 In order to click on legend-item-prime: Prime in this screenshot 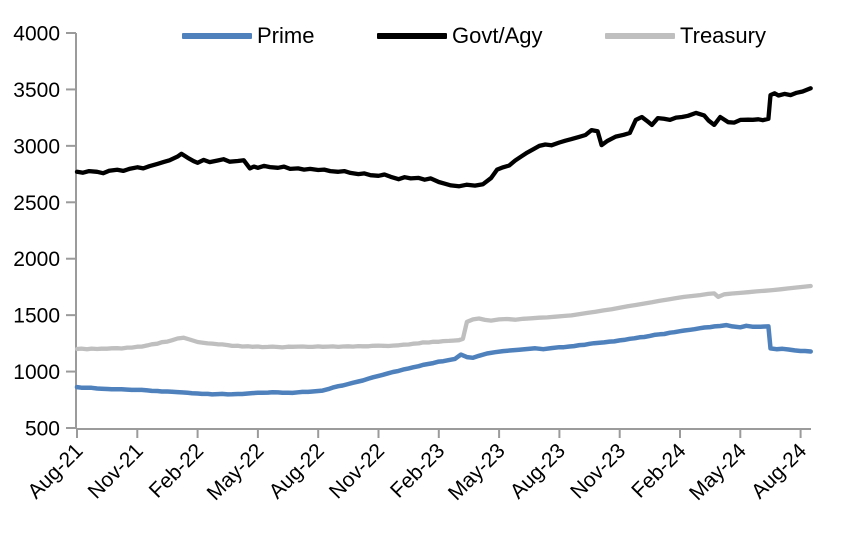, I will do `click(248, 36)`.